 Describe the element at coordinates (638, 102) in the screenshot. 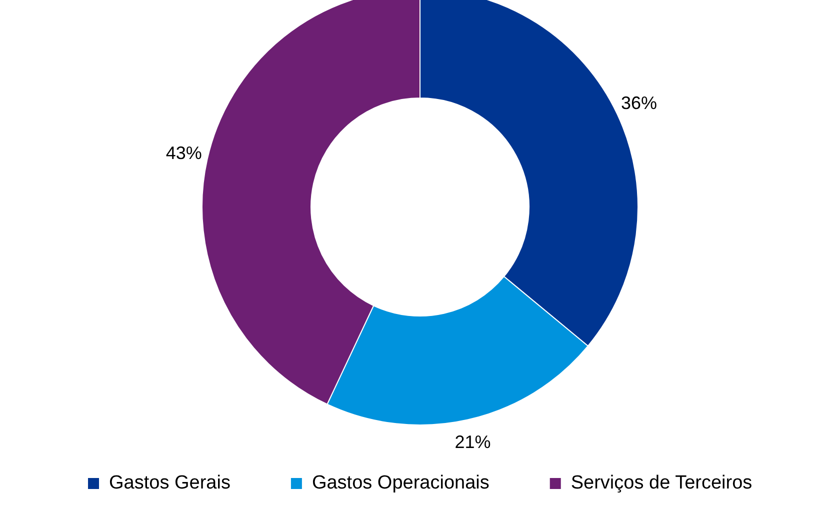

I see `data-label: 36%` at that location.